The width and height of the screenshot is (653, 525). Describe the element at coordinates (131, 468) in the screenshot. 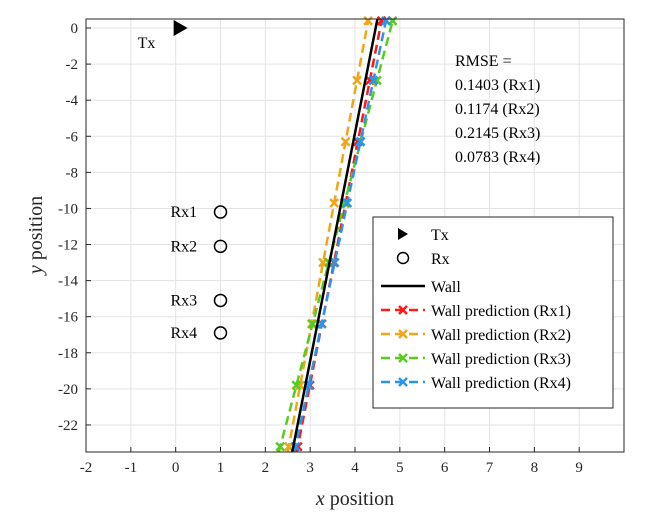

I see `x-tick-label-1: -1` at that location.